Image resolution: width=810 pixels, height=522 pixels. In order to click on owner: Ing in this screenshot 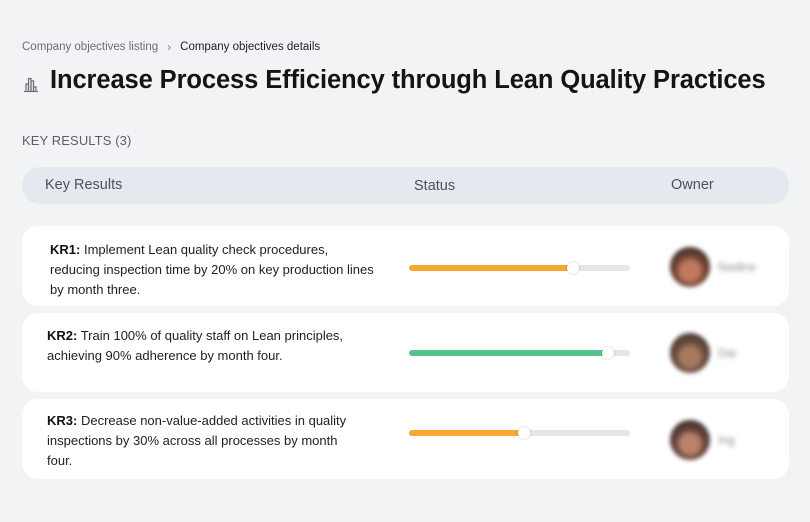, I will do `click(702, 440)`.